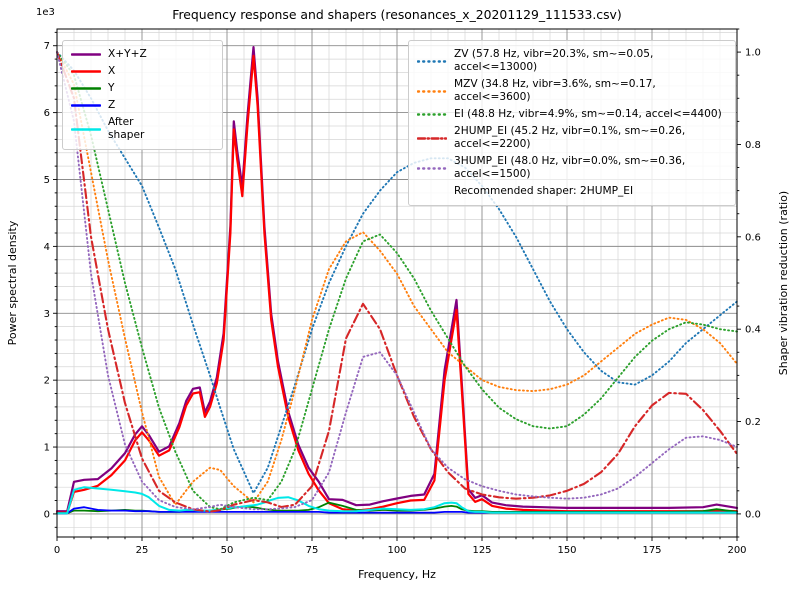 Image resolution: width=800 pixels, height=600 pixels. What do you see at coordinates (47, 247) in the screenshot?
I see `y-left-tick-label: 4` at bounding box center [47, 247].